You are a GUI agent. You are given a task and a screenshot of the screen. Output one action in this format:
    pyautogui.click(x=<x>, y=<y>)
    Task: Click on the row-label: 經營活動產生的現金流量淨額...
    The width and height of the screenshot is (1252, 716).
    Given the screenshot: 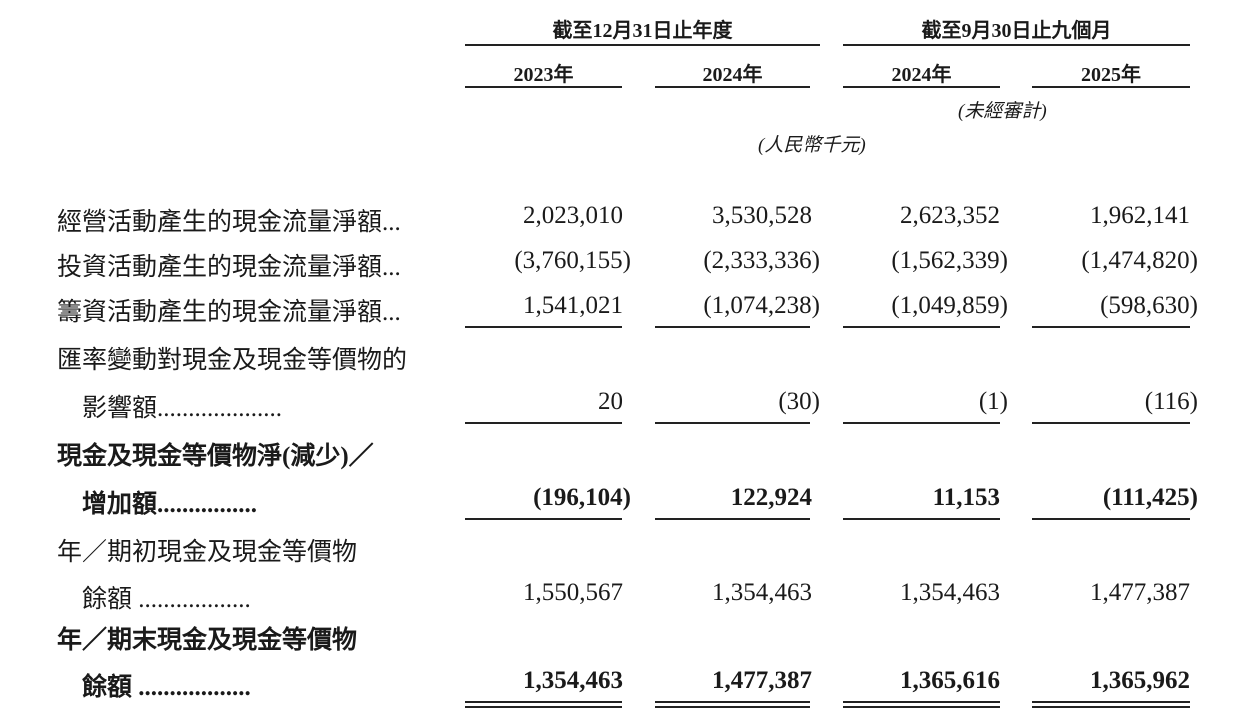 What is the action you would take?
    pyautogui.click(x=229, y=222)
    